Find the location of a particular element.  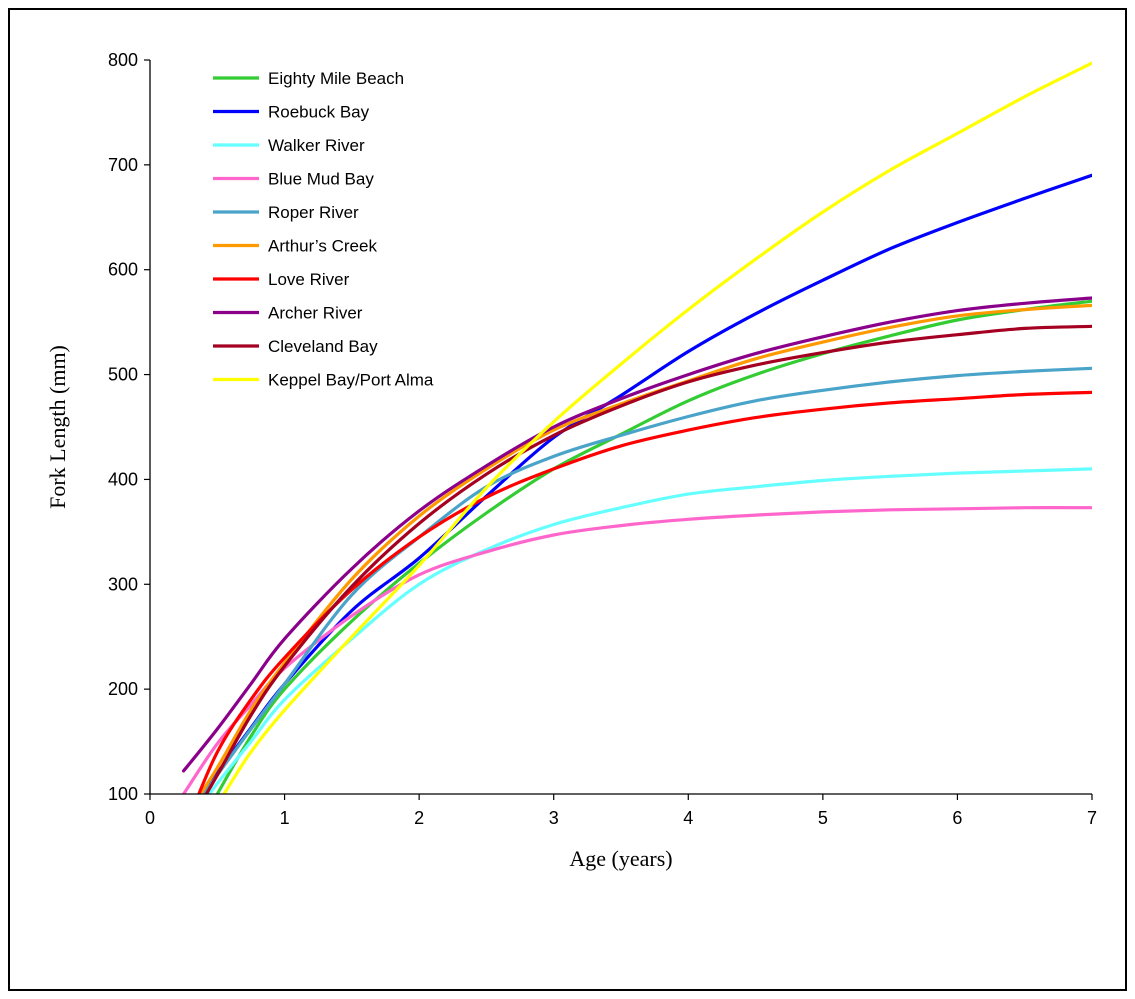

x-tick-label: 1 is located at coordinates (285, 818).